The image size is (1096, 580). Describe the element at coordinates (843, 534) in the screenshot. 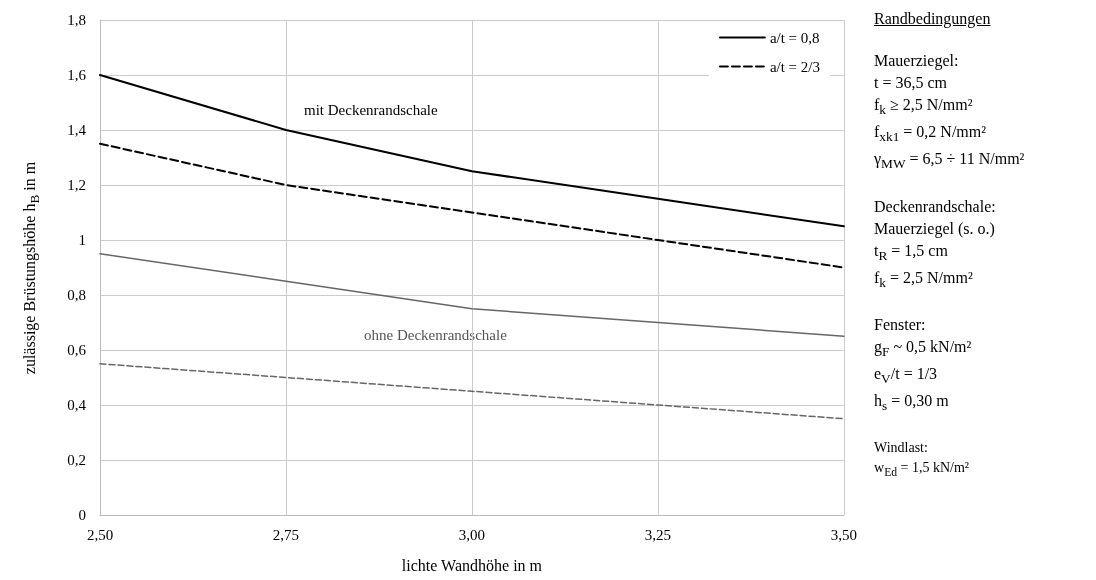

I see `x-tick-label: 3,50` at that location.